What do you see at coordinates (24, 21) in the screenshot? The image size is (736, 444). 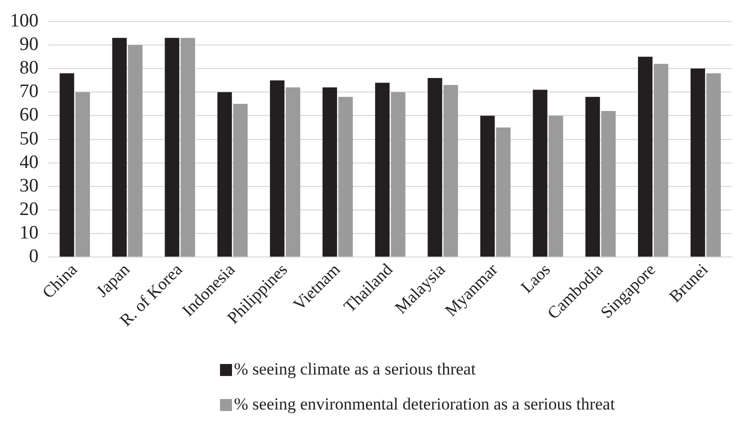 I see `y-tick-label: 100` at bounding box center [24, 21].